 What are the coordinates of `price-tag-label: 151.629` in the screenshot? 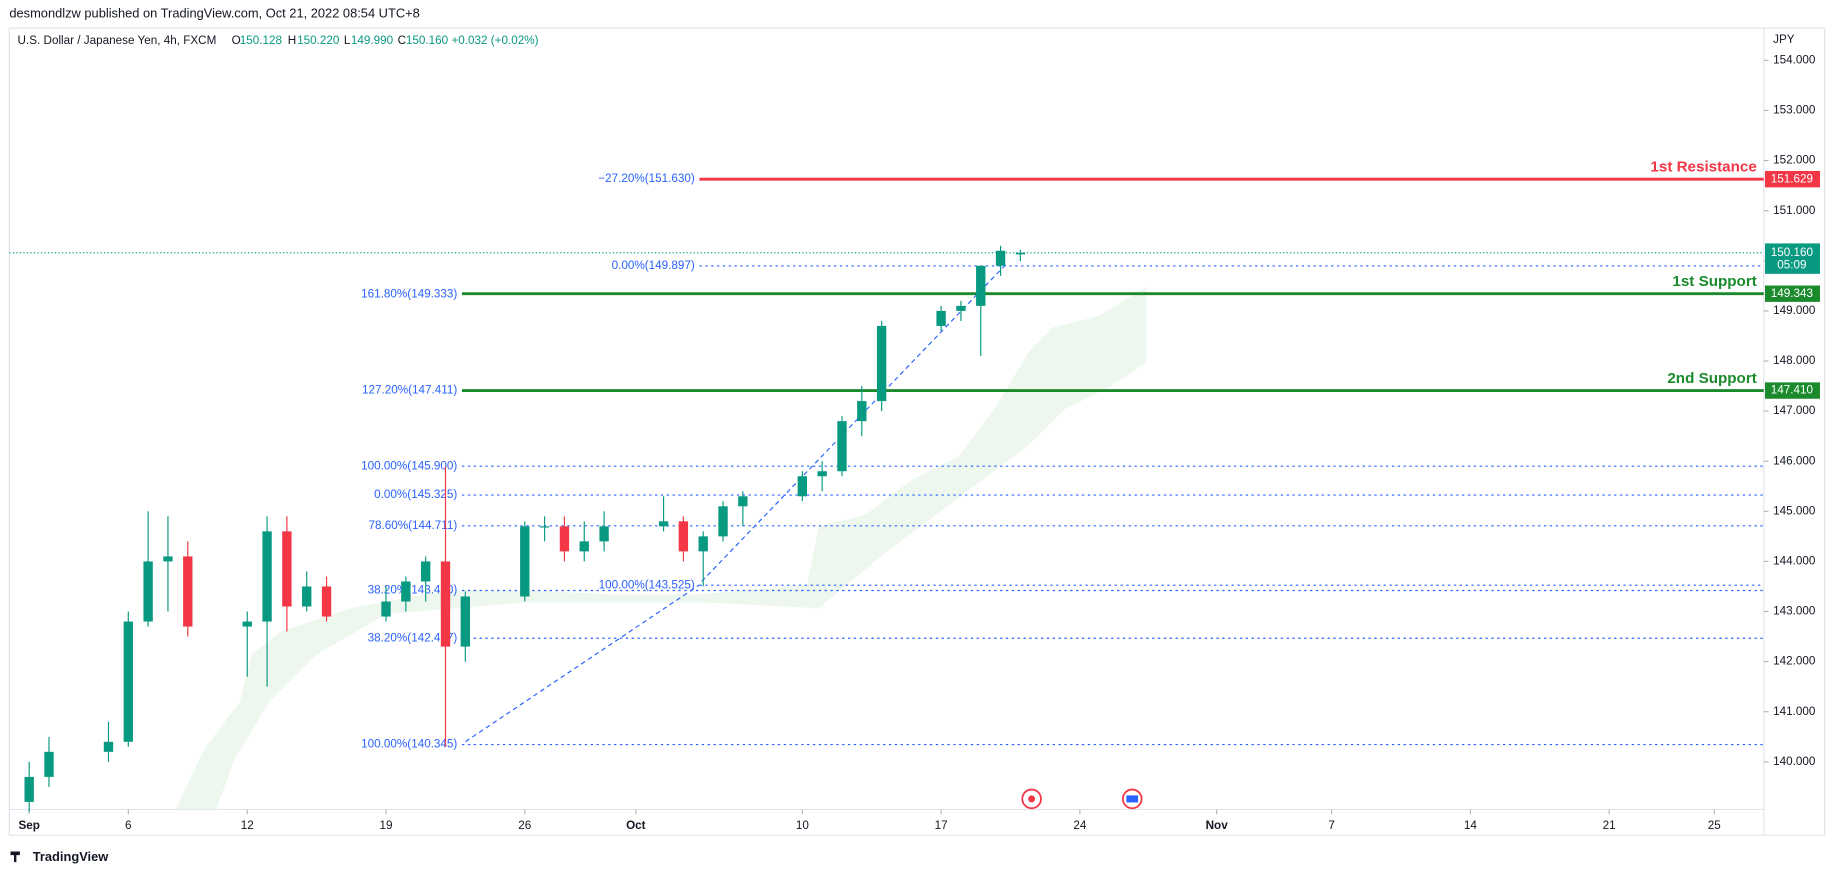 It's located at (1792, 178).